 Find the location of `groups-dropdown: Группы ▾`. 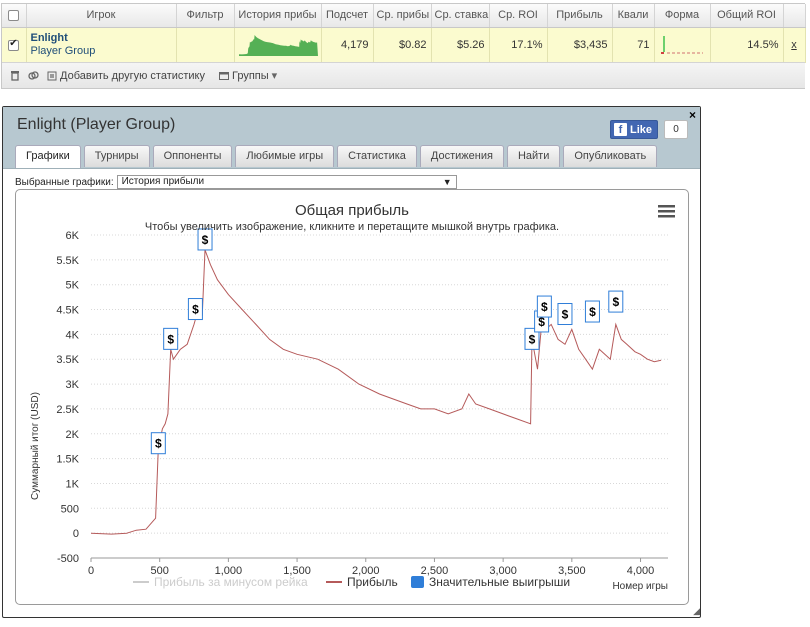

groups-dropdown: Группы ▾ is located at coordinates (248, 75).